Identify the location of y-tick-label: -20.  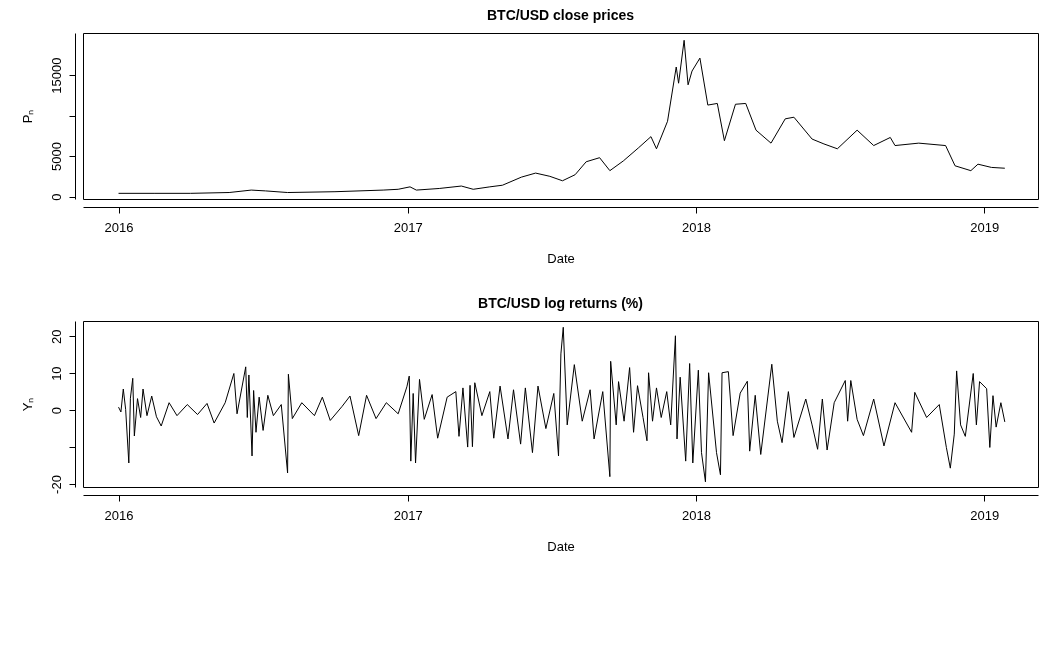
(56, 484).